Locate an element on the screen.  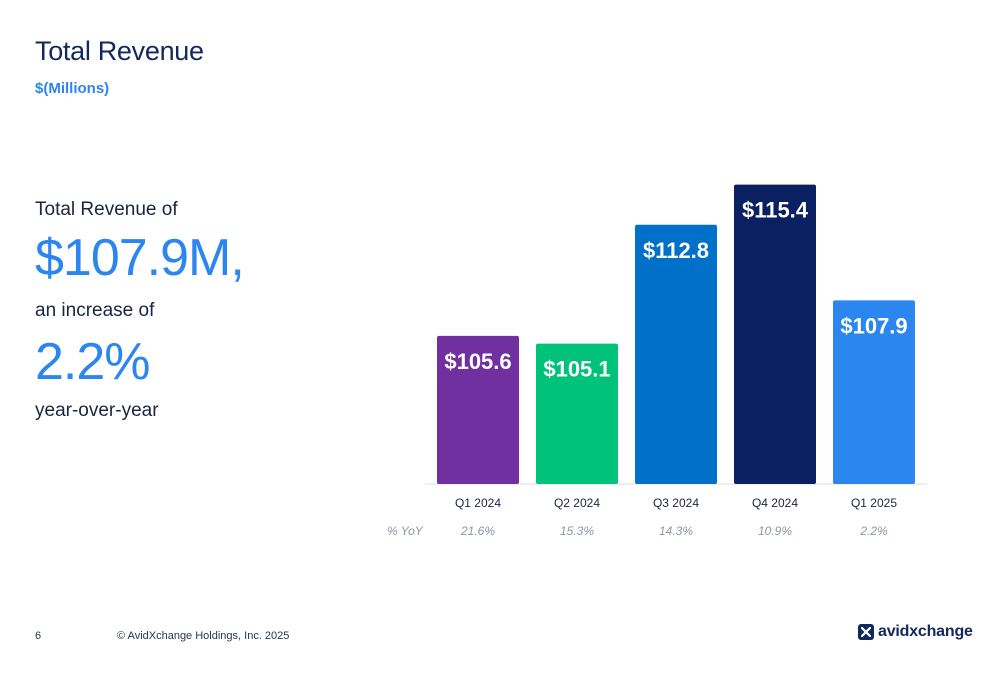
yoy-value: 15.3% is located at coordinates (577, 531).